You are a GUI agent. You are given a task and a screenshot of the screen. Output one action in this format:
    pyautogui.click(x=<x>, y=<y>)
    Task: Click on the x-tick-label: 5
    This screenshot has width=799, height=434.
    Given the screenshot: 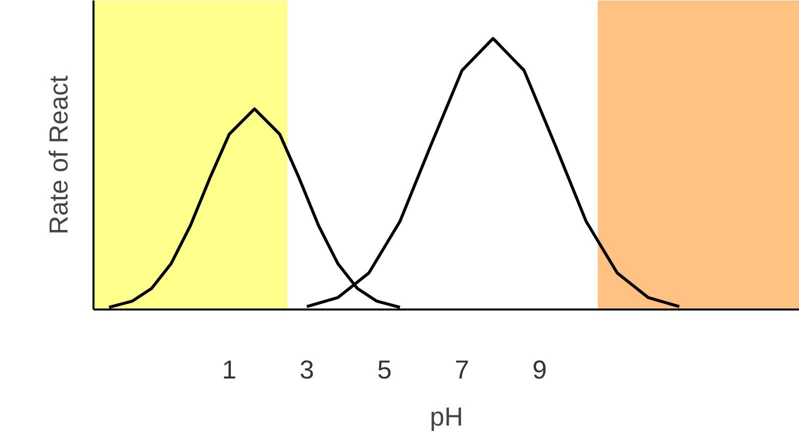 What is the action you would take?
    pyautogui.click(x=384, y=369)
    